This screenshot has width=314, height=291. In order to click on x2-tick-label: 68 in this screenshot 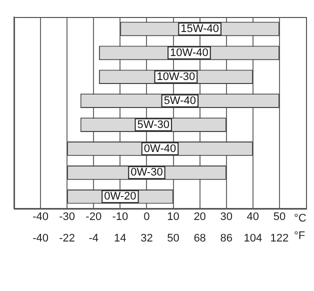, I will do `click(200, 238)`.